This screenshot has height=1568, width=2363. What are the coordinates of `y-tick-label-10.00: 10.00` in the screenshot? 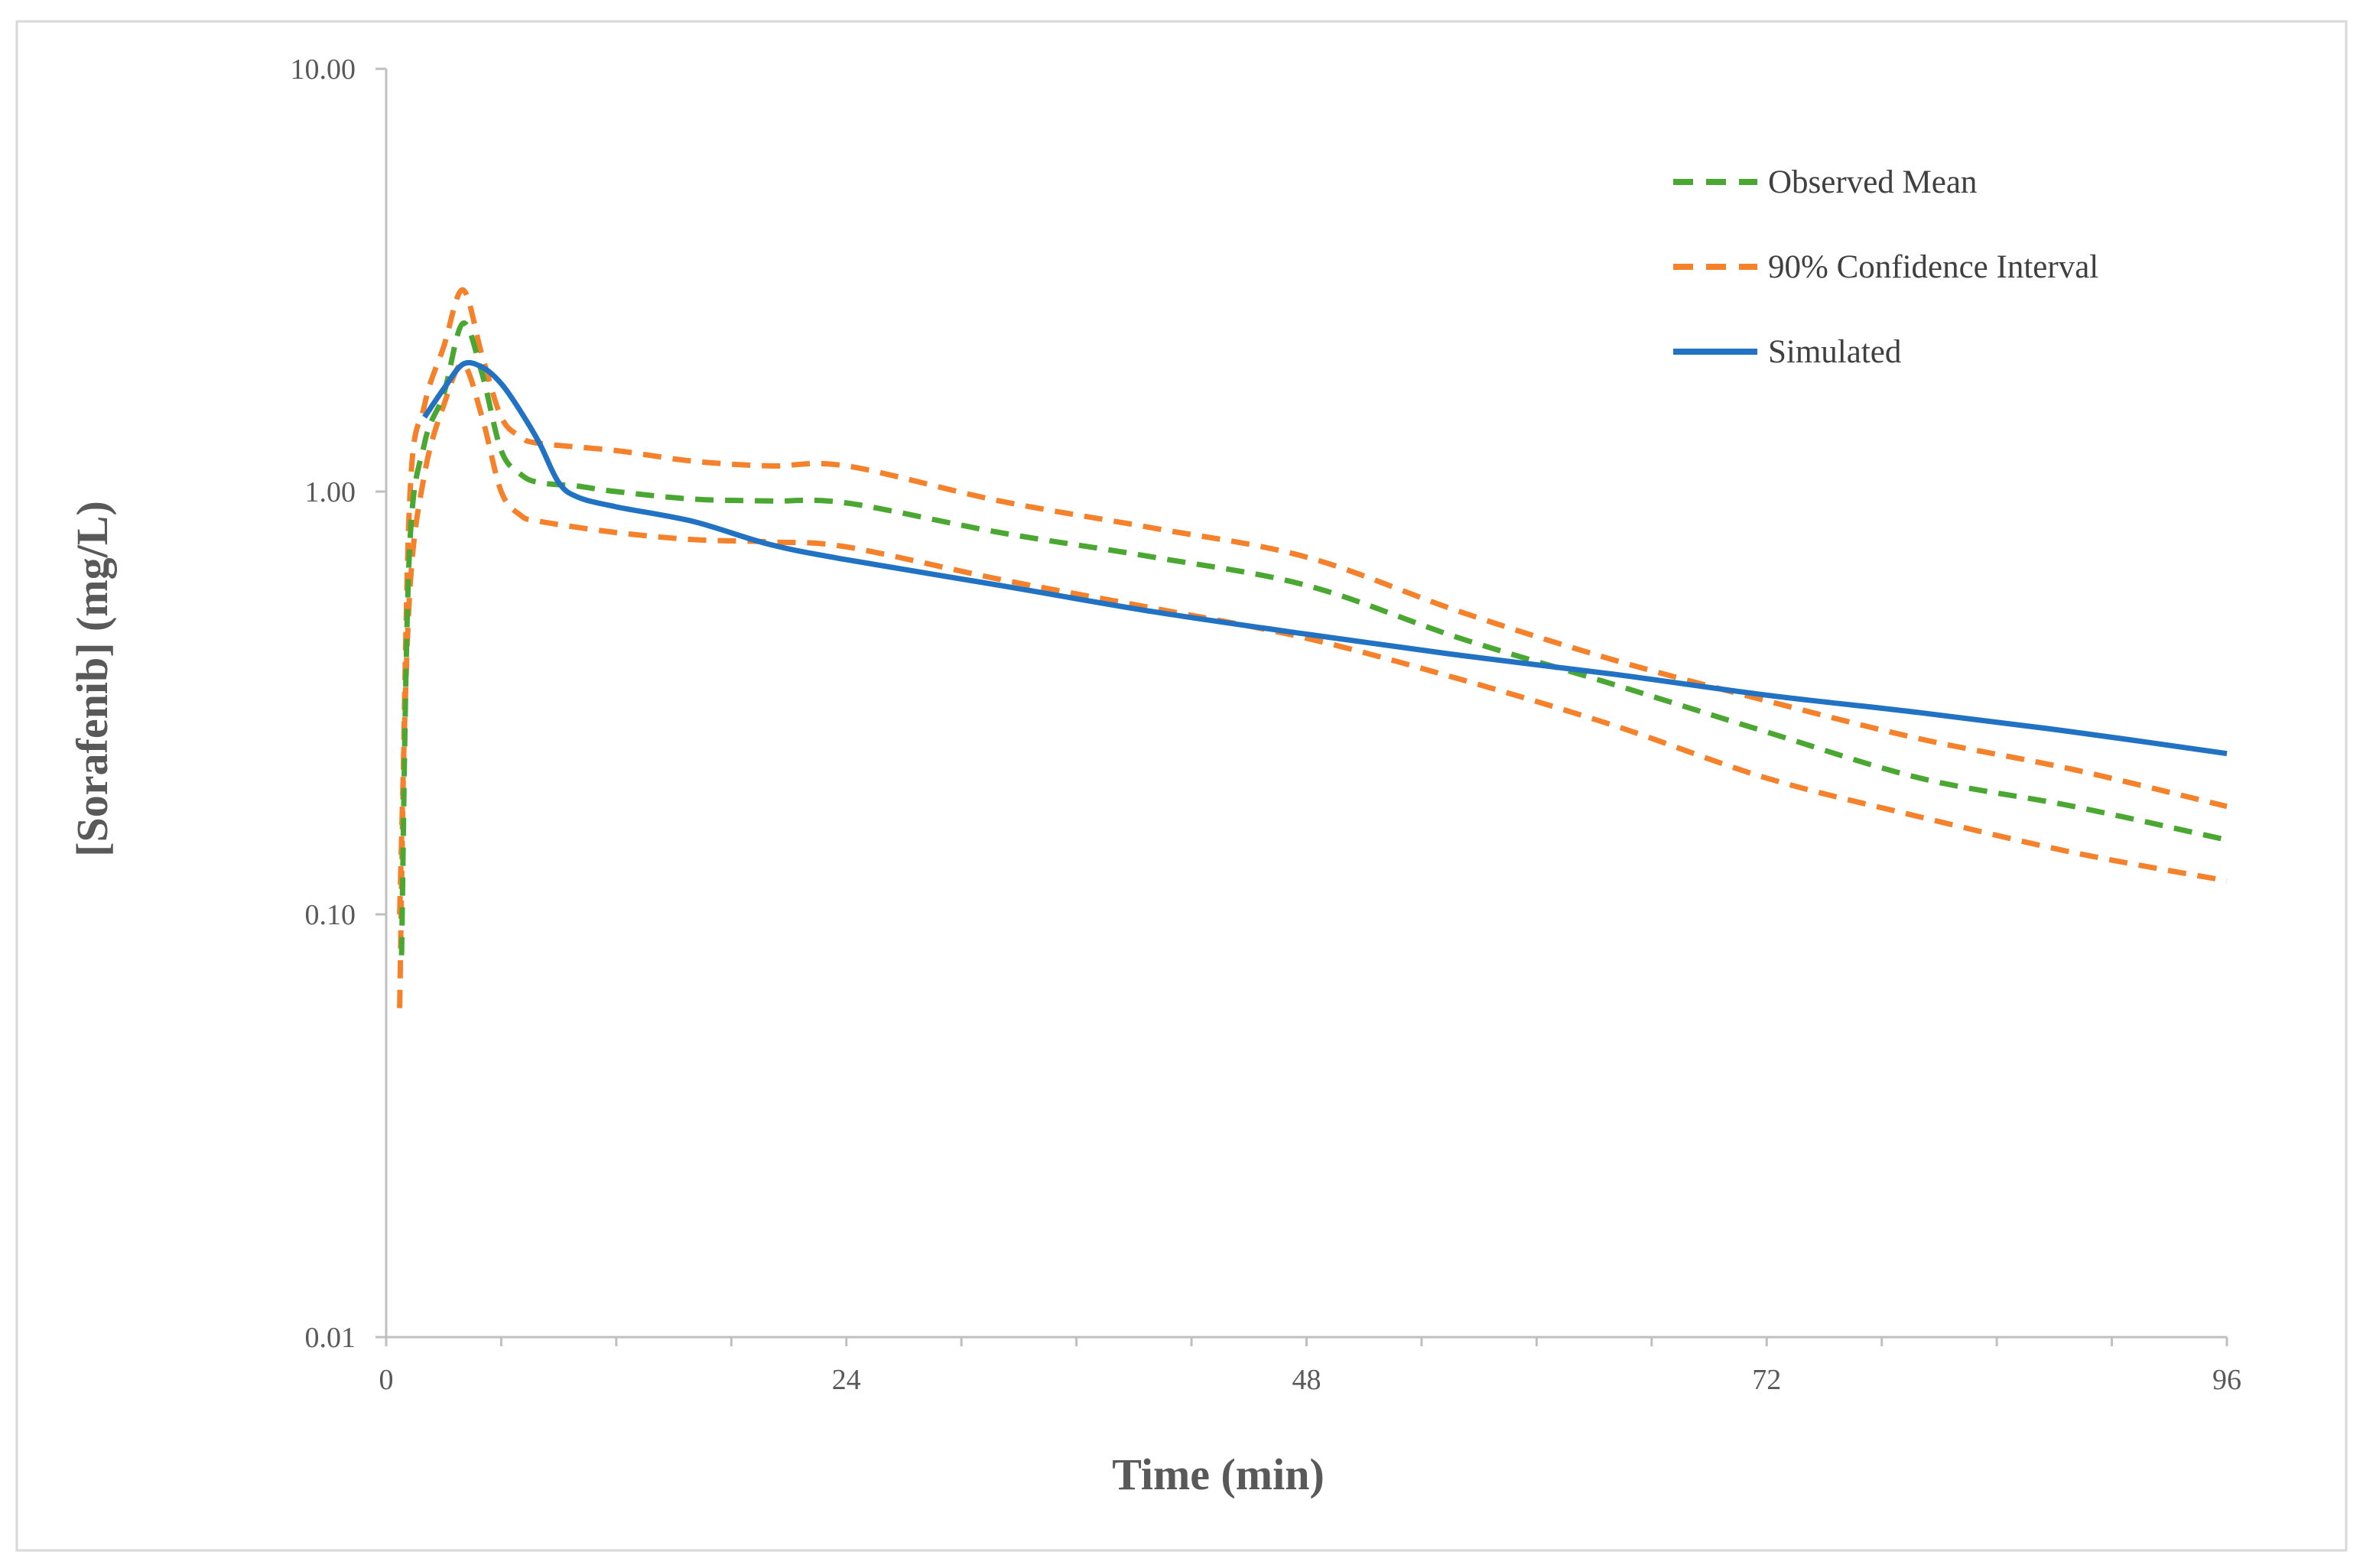 It's located at (323, 70).